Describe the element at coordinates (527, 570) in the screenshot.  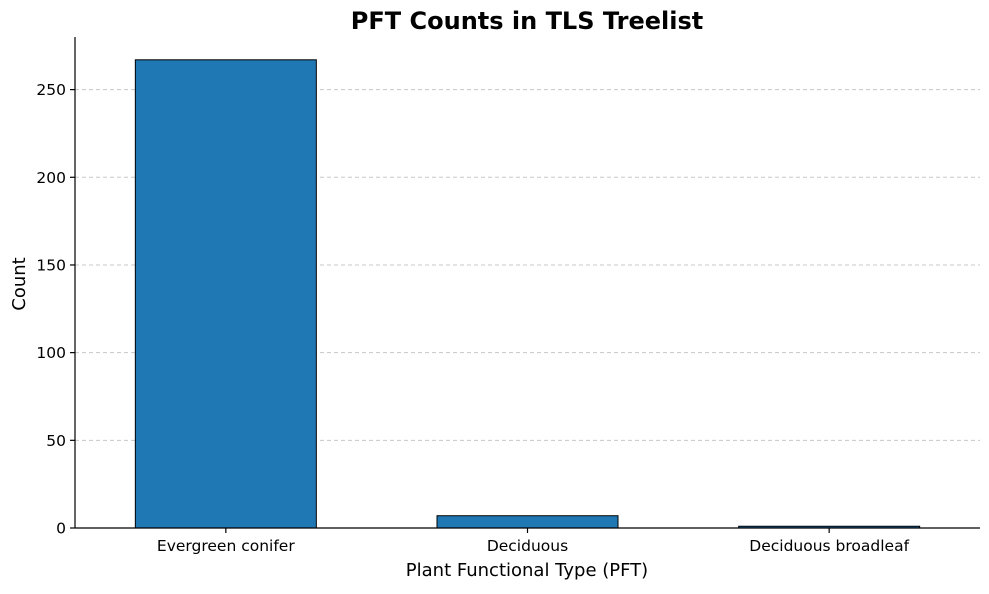
I see `x-axis-label: Plant Functional Type (PFT)` at that location.